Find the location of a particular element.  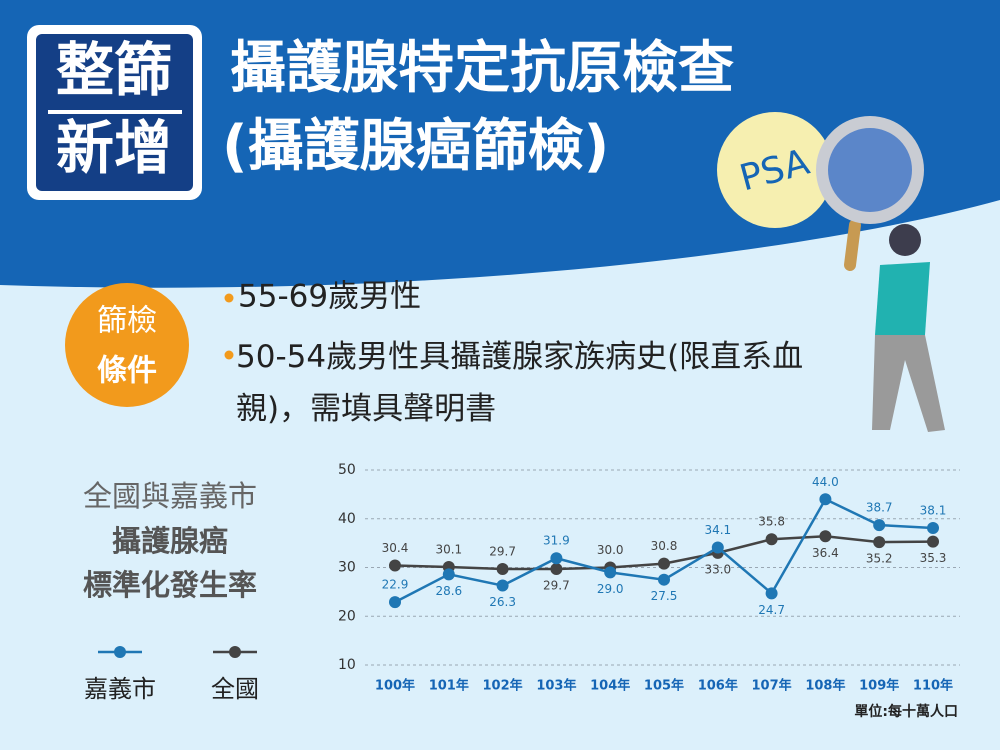

y-tick-label: 10 is located at coordinates (347, 665).